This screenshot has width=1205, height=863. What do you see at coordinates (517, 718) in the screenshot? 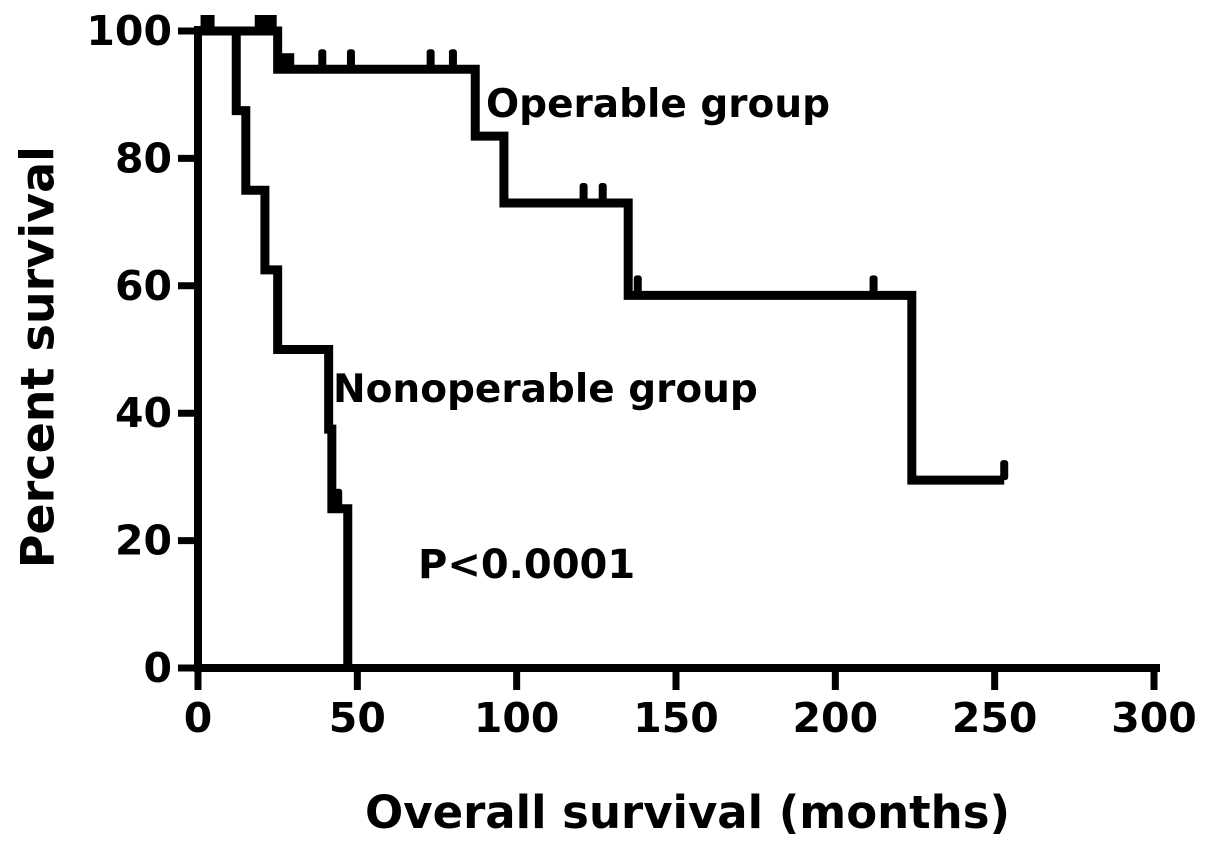
I see `x-tick-label: 100` at bounding box center [517, 718].